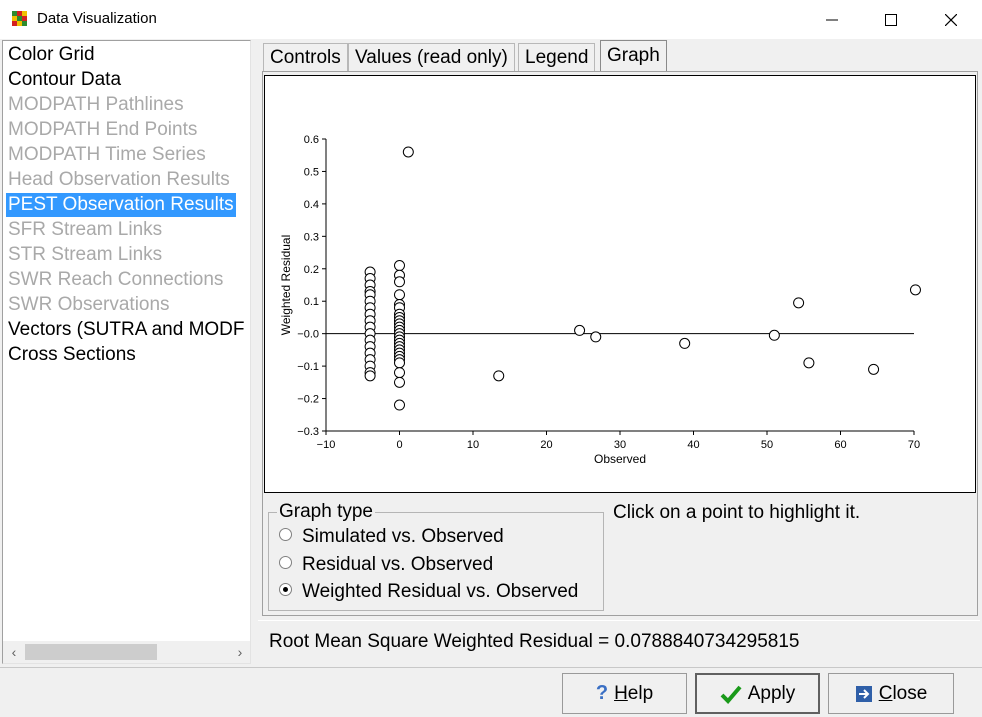  I want to click on minimize-button, so click(832, 19).